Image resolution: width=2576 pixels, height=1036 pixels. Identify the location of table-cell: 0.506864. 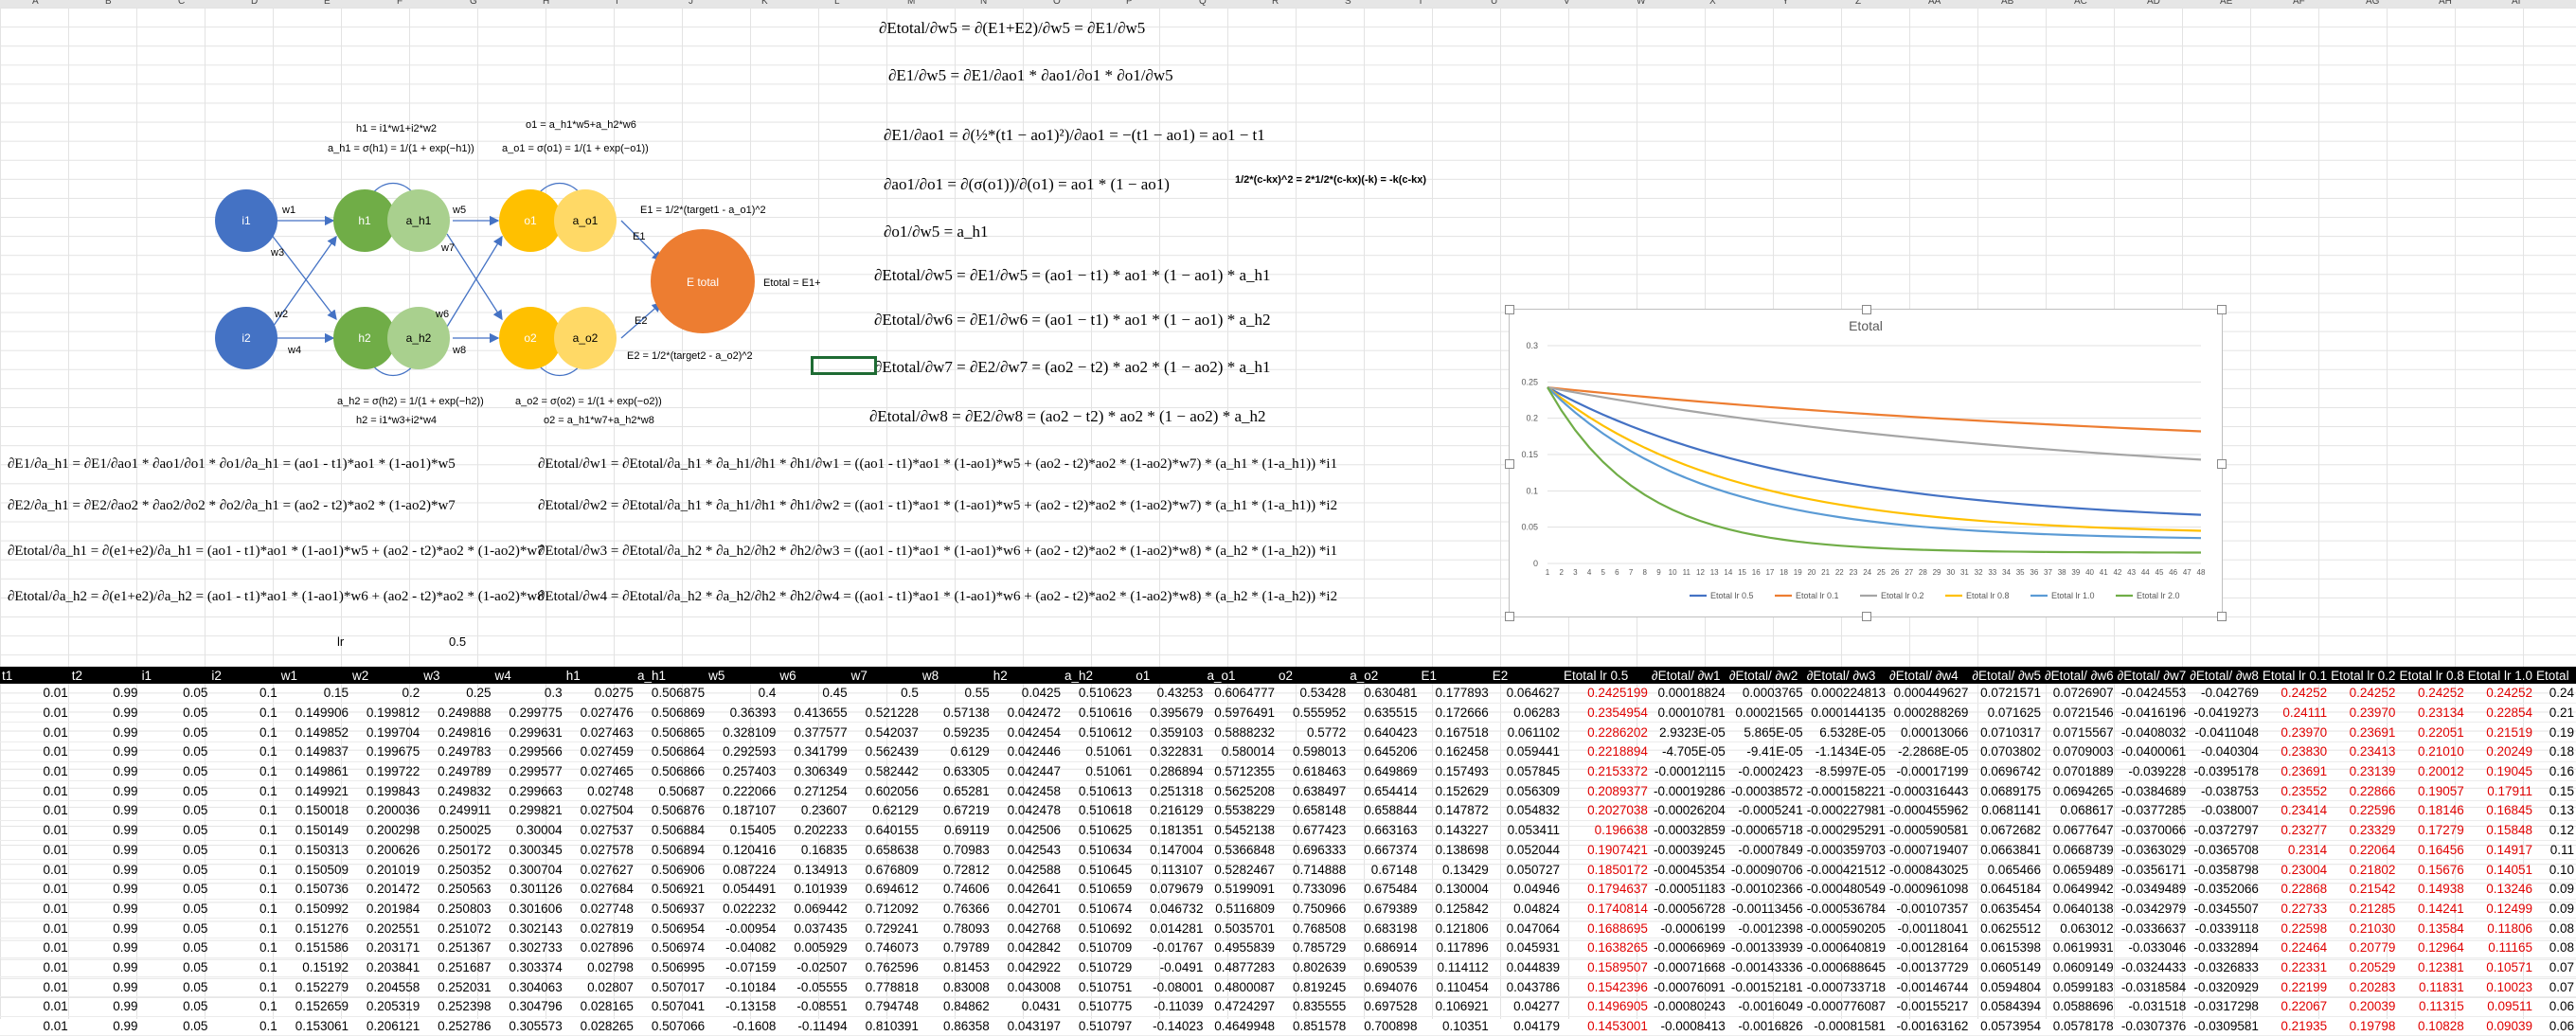
(671, 751).